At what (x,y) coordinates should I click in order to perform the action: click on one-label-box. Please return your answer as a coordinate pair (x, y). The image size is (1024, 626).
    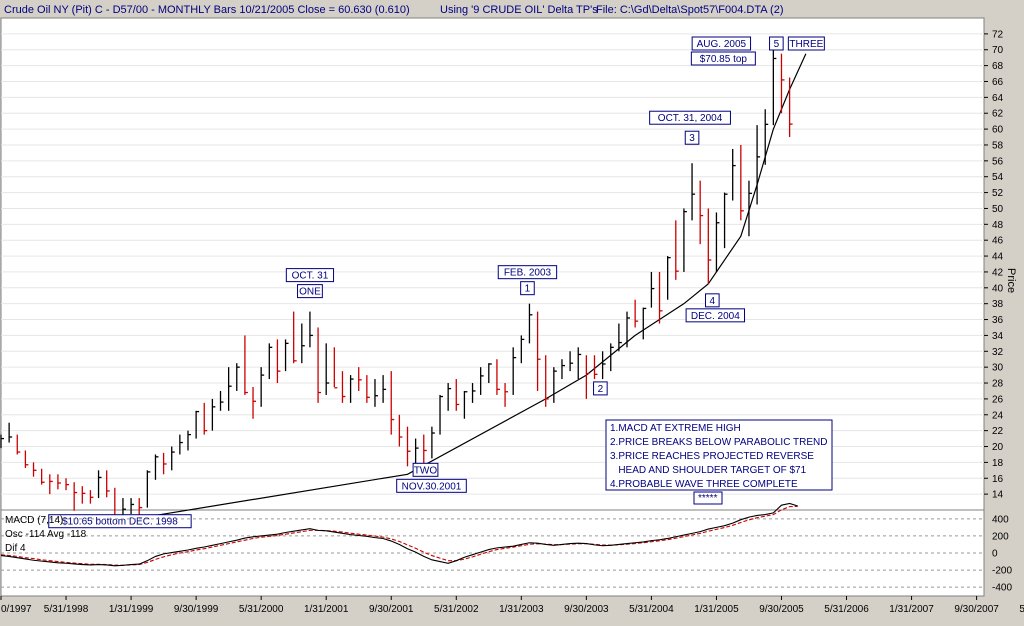
    Looking at the image, I should click on (310, 291).